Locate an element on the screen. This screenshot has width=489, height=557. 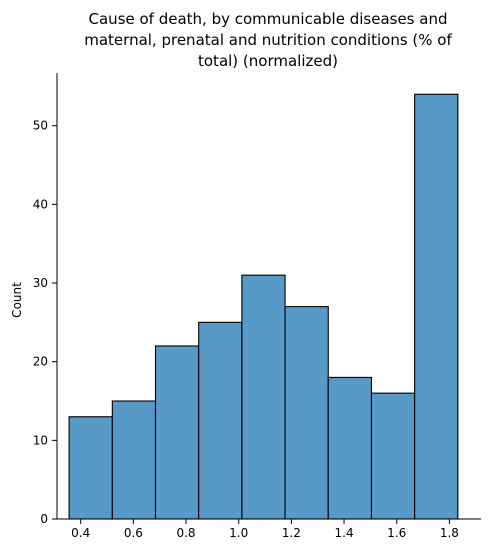
y-axis-ticks: 0 10 20 30 40 50 is located at coordinates (45, 322).